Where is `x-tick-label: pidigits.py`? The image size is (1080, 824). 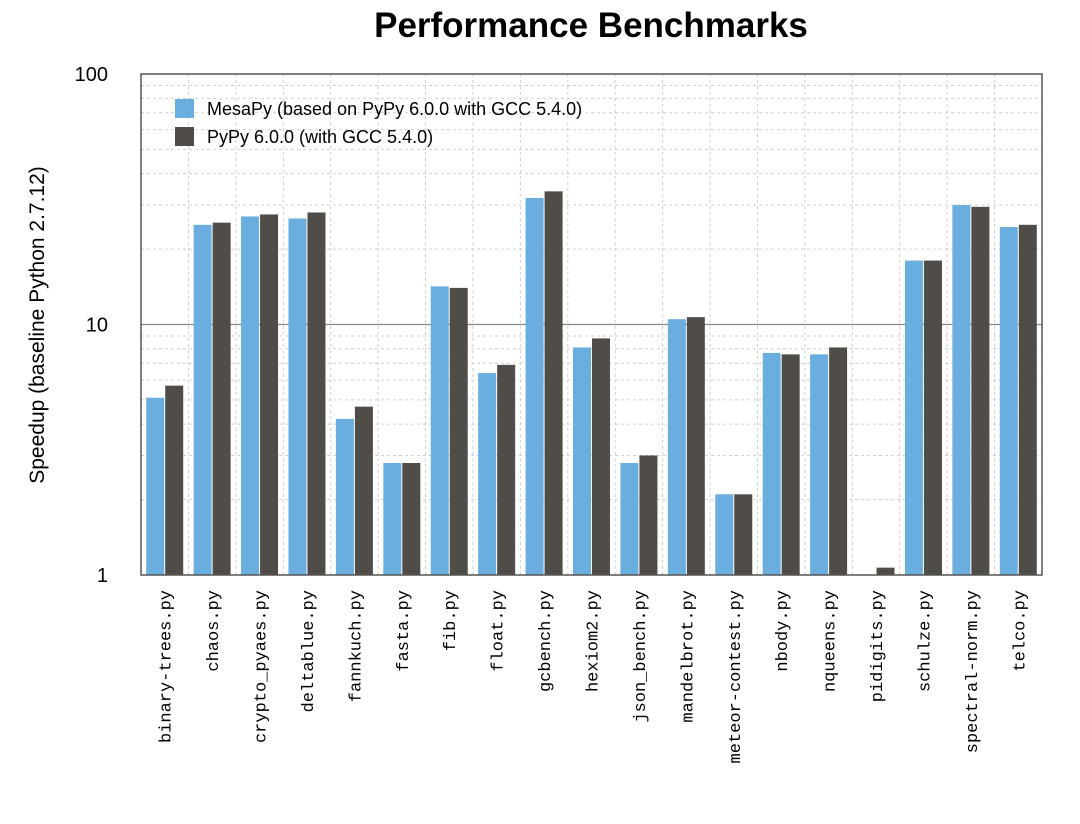
x-tick-label: pidigits.py is located at coordinates (878, 646).